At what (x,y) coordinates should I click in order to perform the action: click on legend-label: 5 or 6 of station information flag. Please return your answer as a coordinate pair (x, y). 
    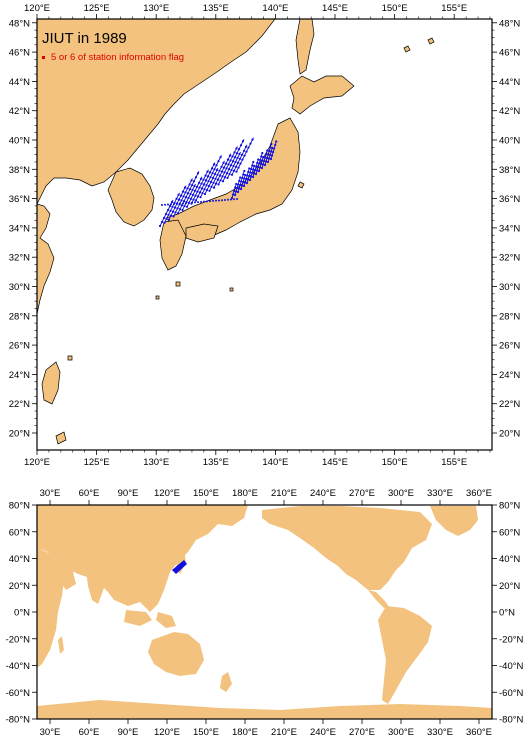
    Looking at the image, I should click on (117, 57).